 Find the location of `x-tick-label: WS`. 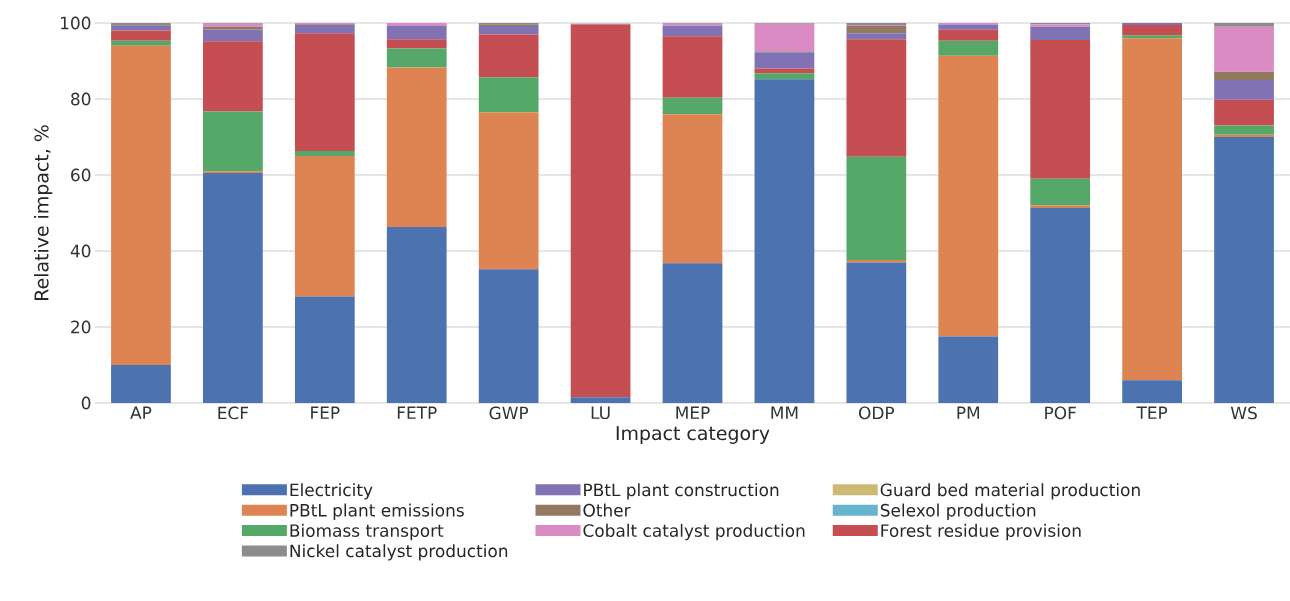

x-tick-label: WS is located at coordinates (1243, 413).